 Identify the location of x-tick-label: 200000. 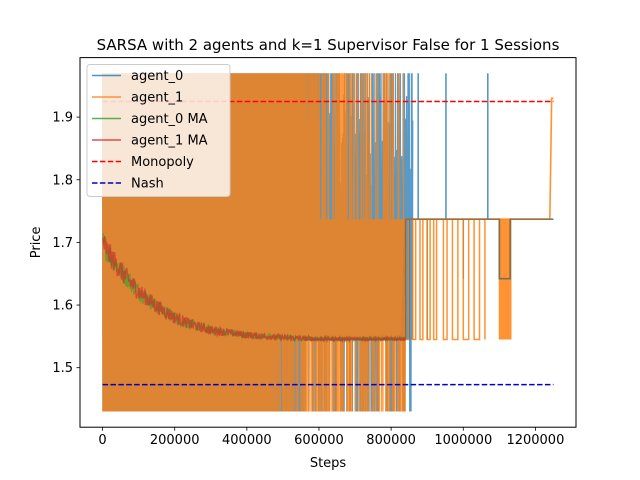
(175, 440).